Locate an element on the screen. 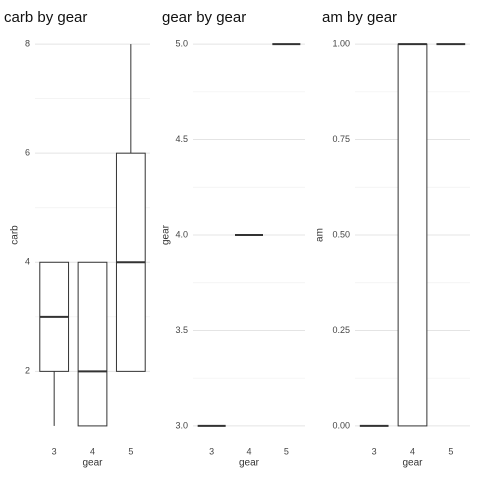  y-tick-label: 8 is located at coordinates (27, 43).